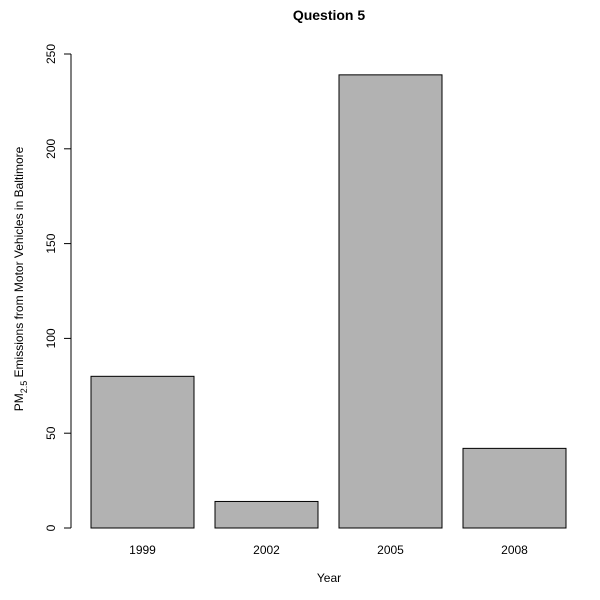  I want to click on x-axis-label: Year, so click(329, 578).